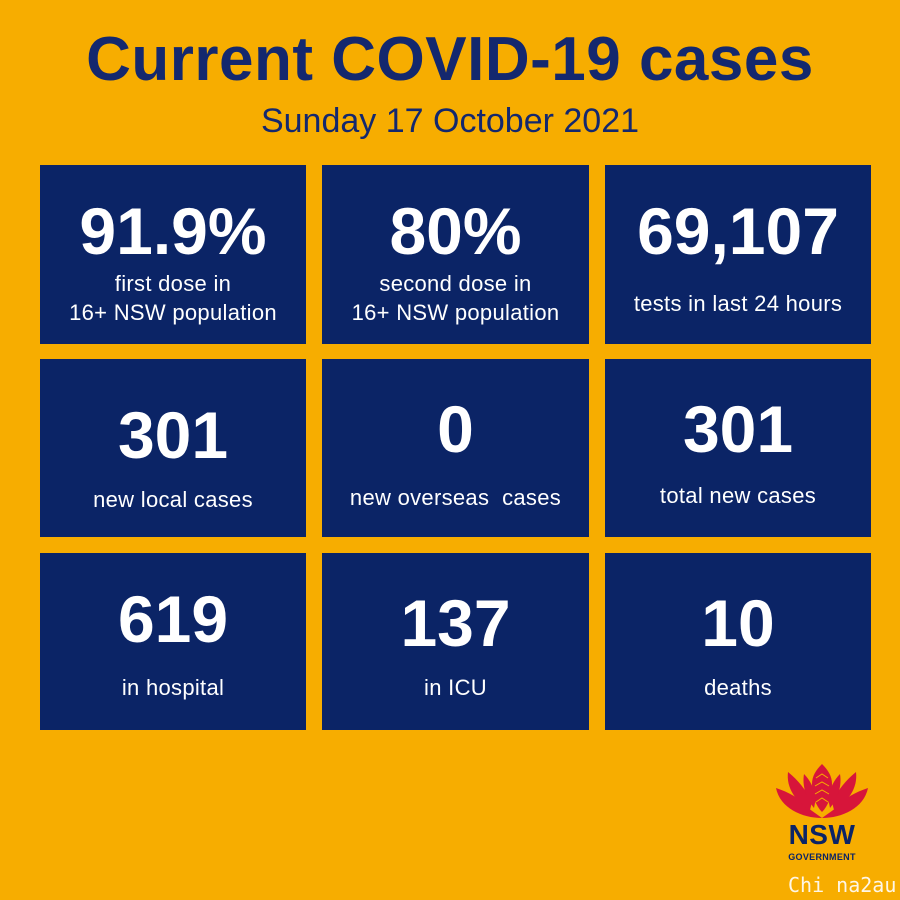 The width and height of the screenshot is (900, 900). What do you see at coordinates (455, 429) in the screenshot?
I see `stat-value: 0` at bounding box center [455, 429].